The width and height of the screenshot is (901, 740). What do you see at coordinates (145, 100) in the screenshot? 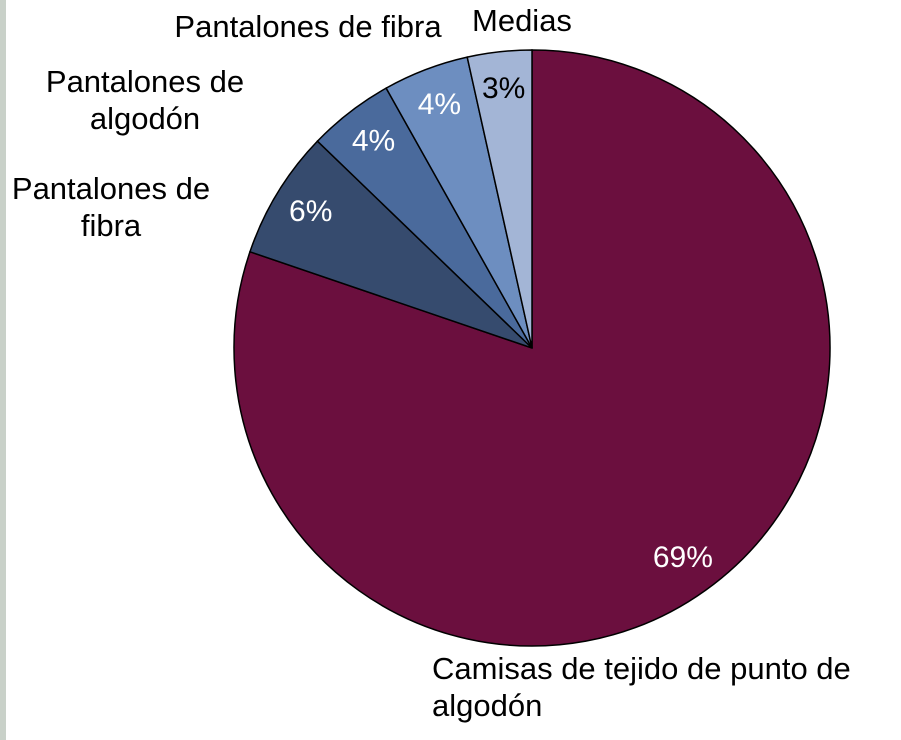
I see `category-label: Pantalones de algodón` at bounding box center [145, 100].